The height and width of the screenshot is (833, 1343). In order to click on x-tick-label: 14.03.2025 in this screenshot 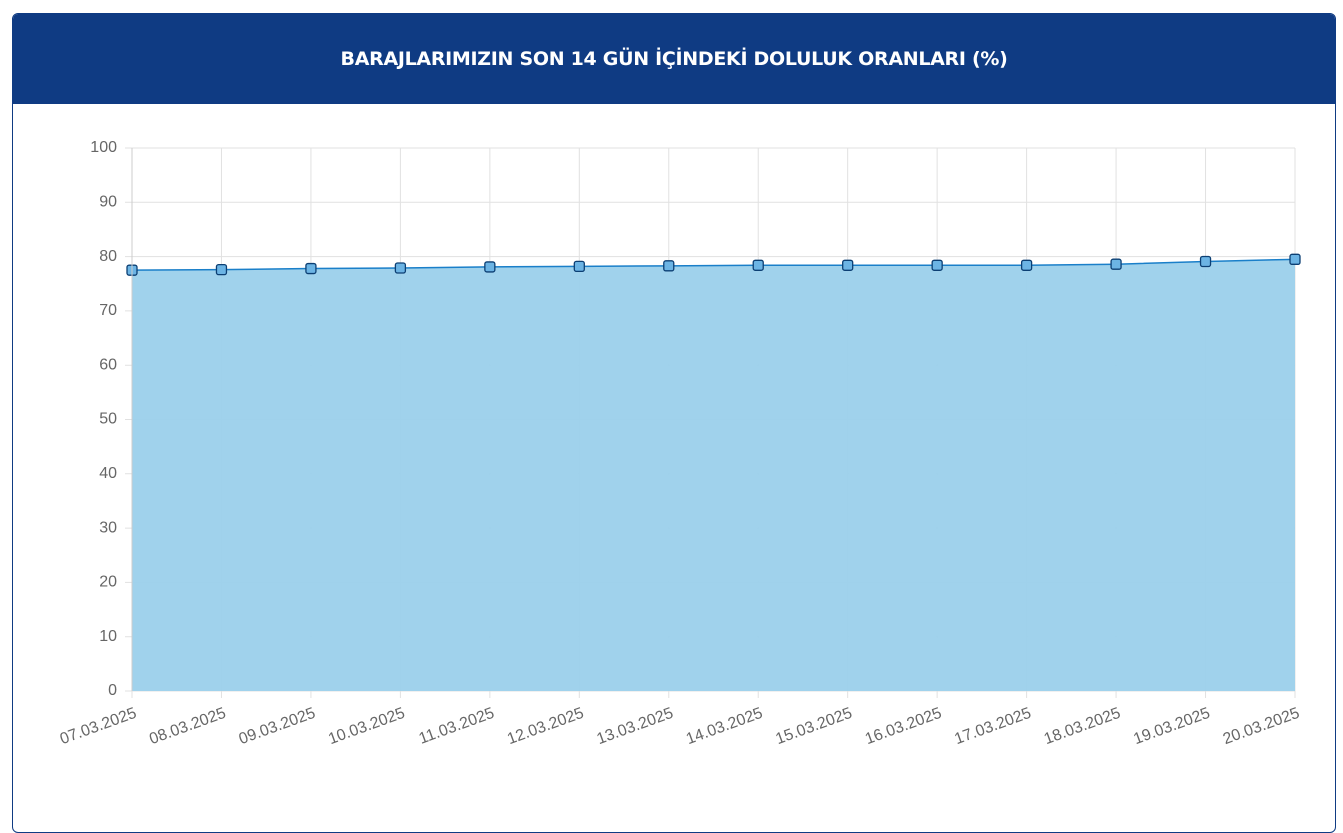, I will do `click(724, 726)`.